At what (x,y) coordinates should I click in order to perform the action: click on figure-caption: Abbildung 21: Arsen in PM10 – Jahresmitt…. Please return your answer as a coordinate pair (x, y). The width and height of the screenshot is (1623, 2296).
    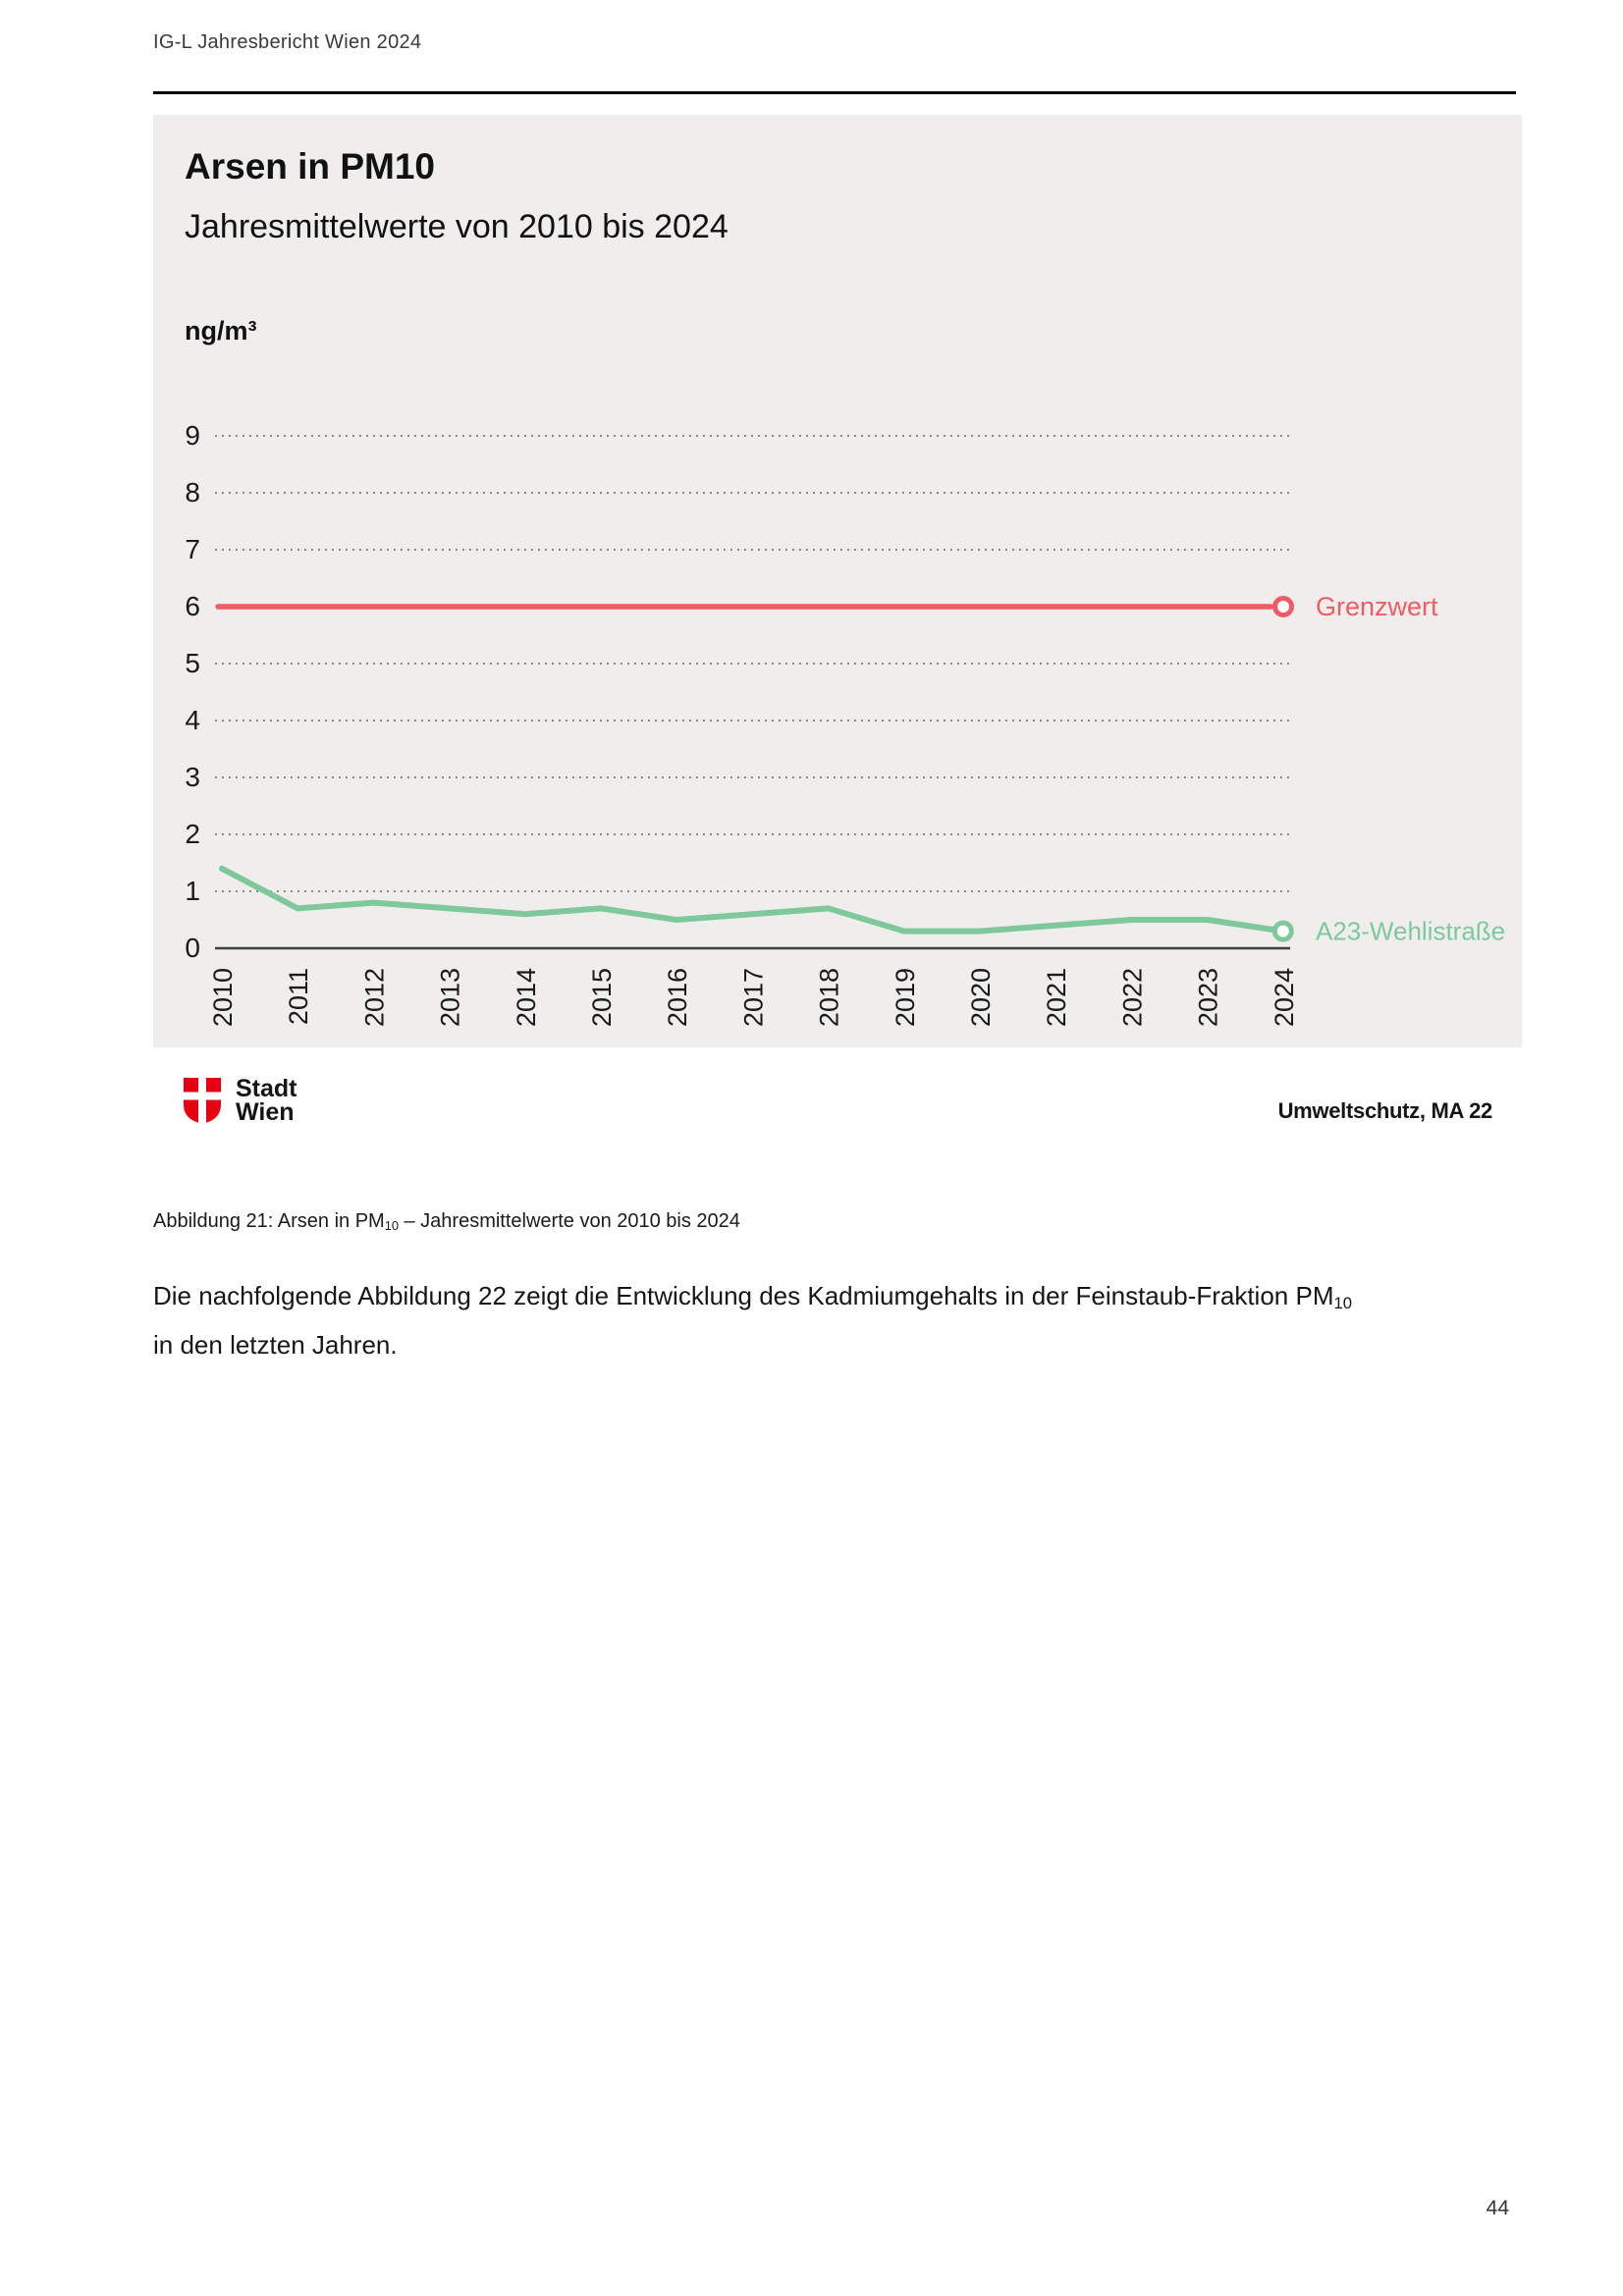
    Looking at the image, I should click on (446, 1221).